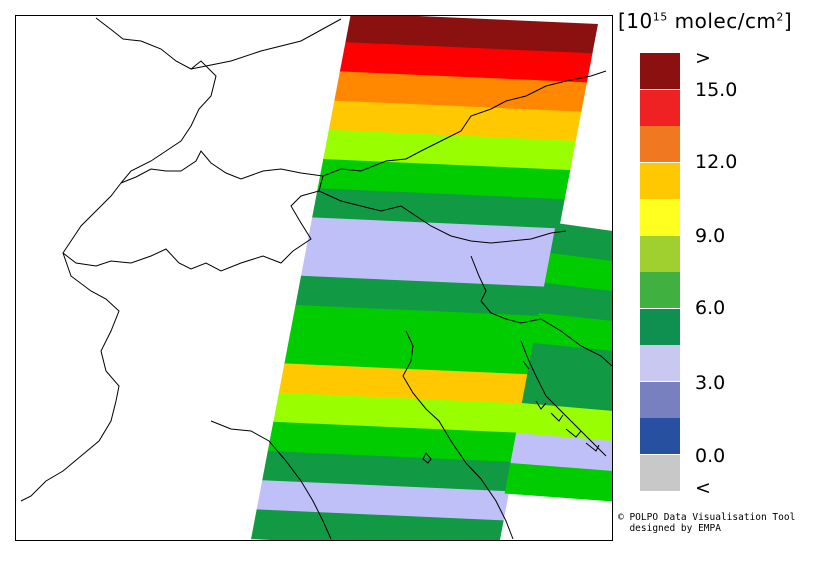 This screenshot has height=566, width=813. I want to click on unit-exponent: 15, so click(660, 17).